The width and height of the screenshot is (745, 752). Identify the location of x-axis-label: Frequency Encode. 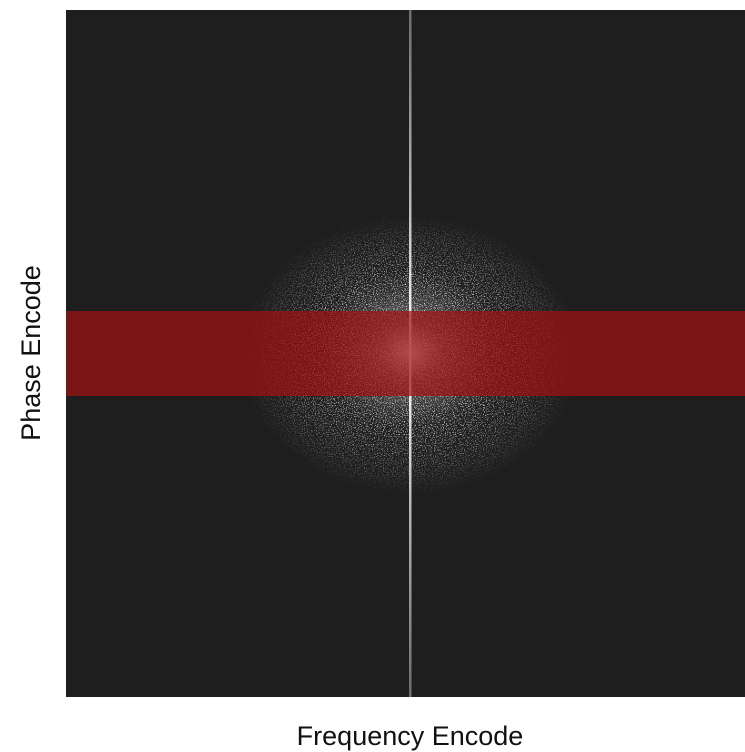
(410, 736).